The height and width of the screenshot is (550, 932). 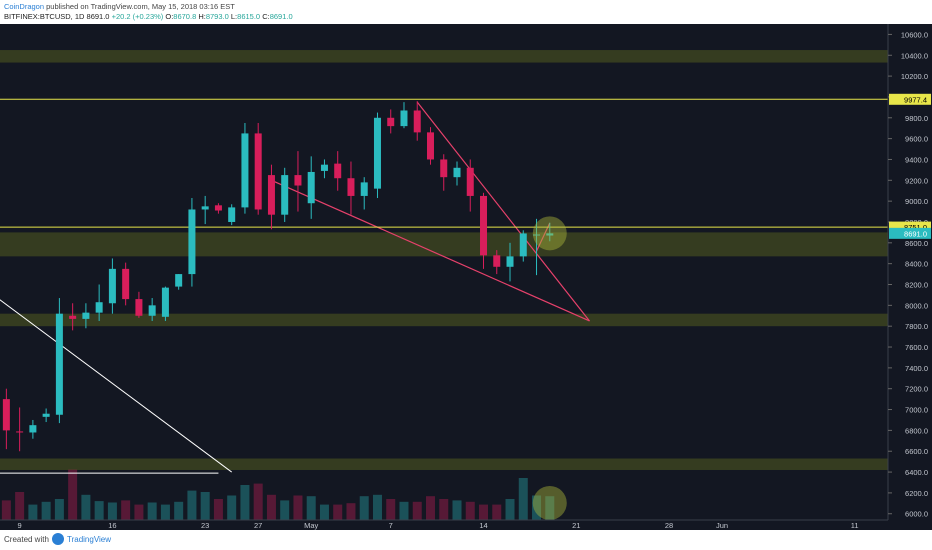 I want to click on x-tick-label: 27, so click(x=258, y=525).